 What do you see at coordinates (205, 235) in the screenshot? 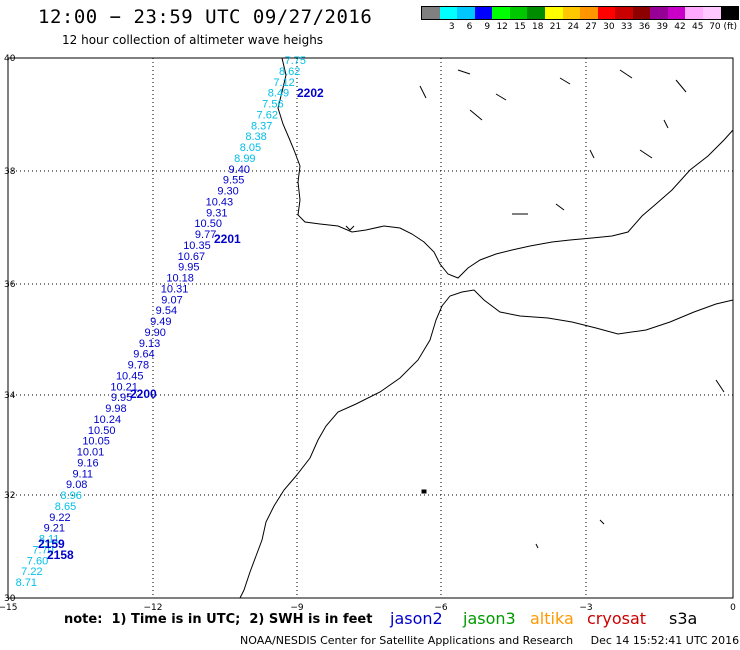
I see `wave-height-value: 9.77` at bounding box center [205, 235].